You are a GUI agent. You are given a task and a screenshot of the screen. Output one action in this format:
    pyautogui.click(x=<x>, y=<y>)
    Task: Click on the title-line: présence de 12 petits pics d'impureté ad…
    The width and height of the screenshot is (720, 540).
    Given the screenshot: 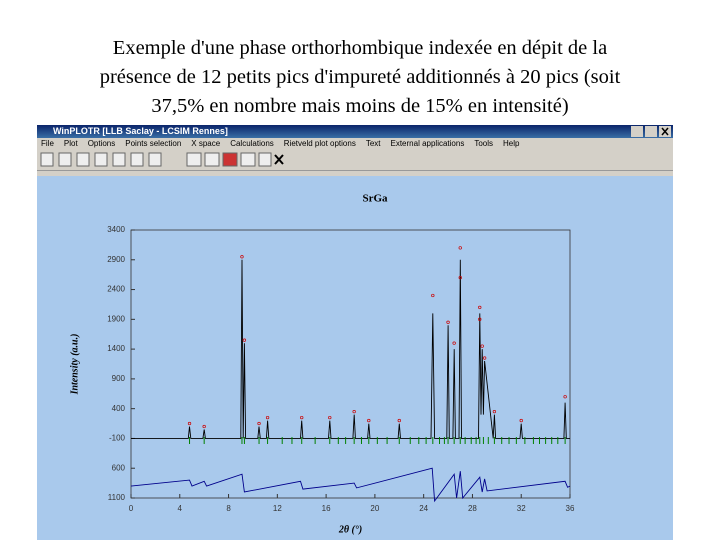 What is the action you would take?
    pyautogui.click(x=360, y=77)
    